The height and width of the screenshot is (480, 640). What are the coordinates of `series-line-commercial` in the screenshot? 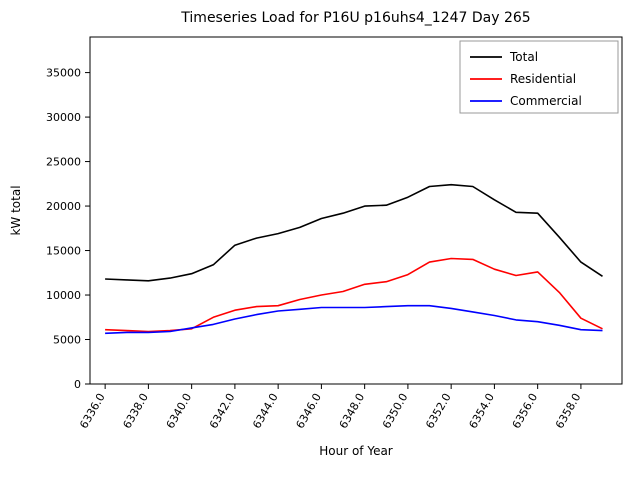 It's located at (354, 319).